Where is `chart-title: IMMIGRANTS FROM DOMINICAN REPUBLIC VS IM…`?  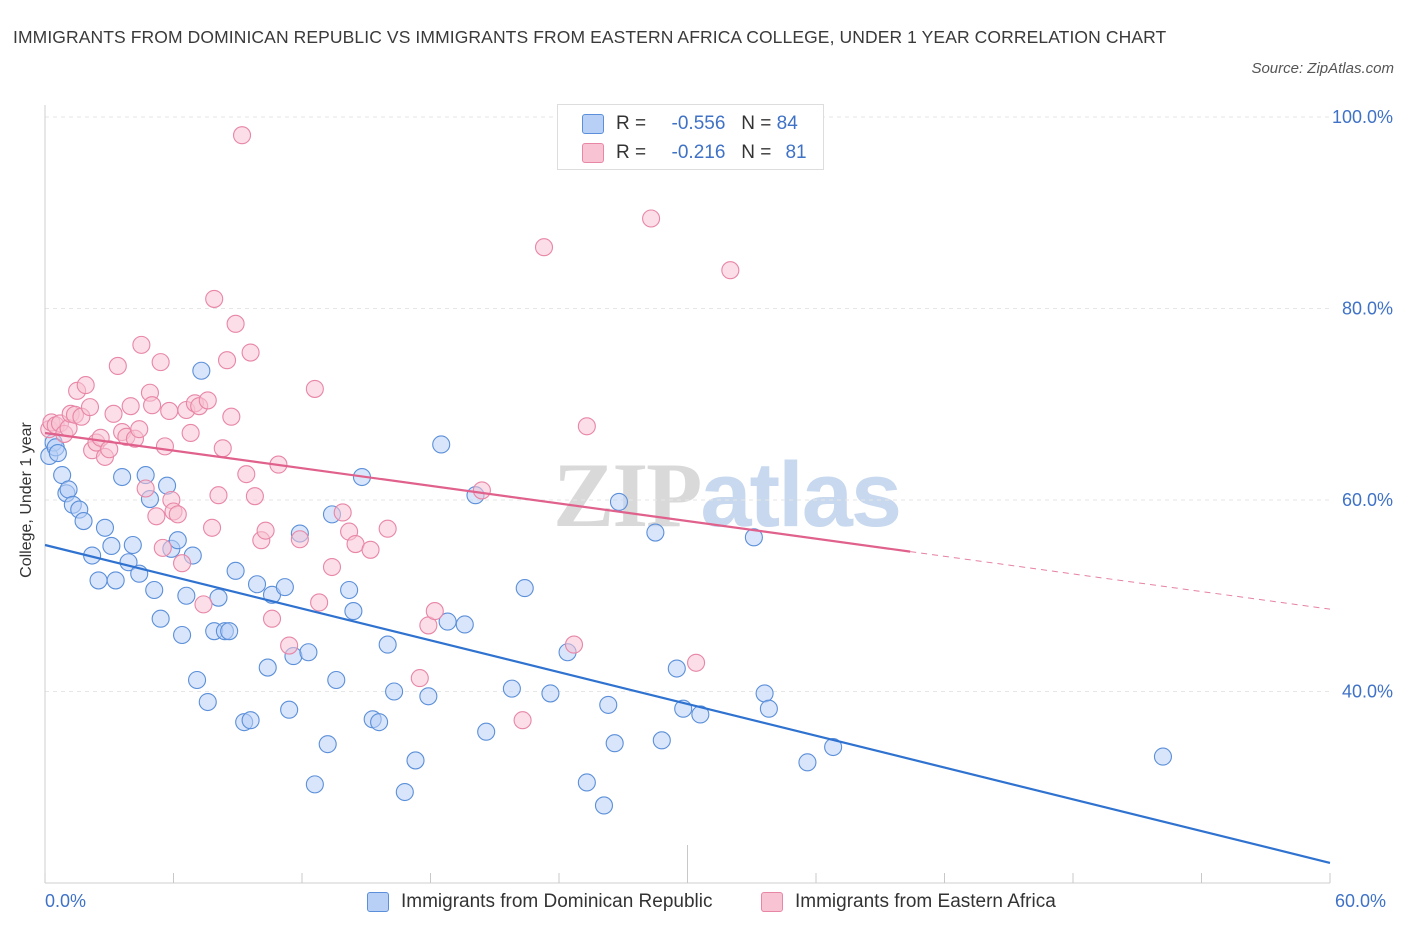 chart-title: IMMIGRANTS FROM DOMINICAN REPUBLIC VS IM… is located at coordinates (590, 37).